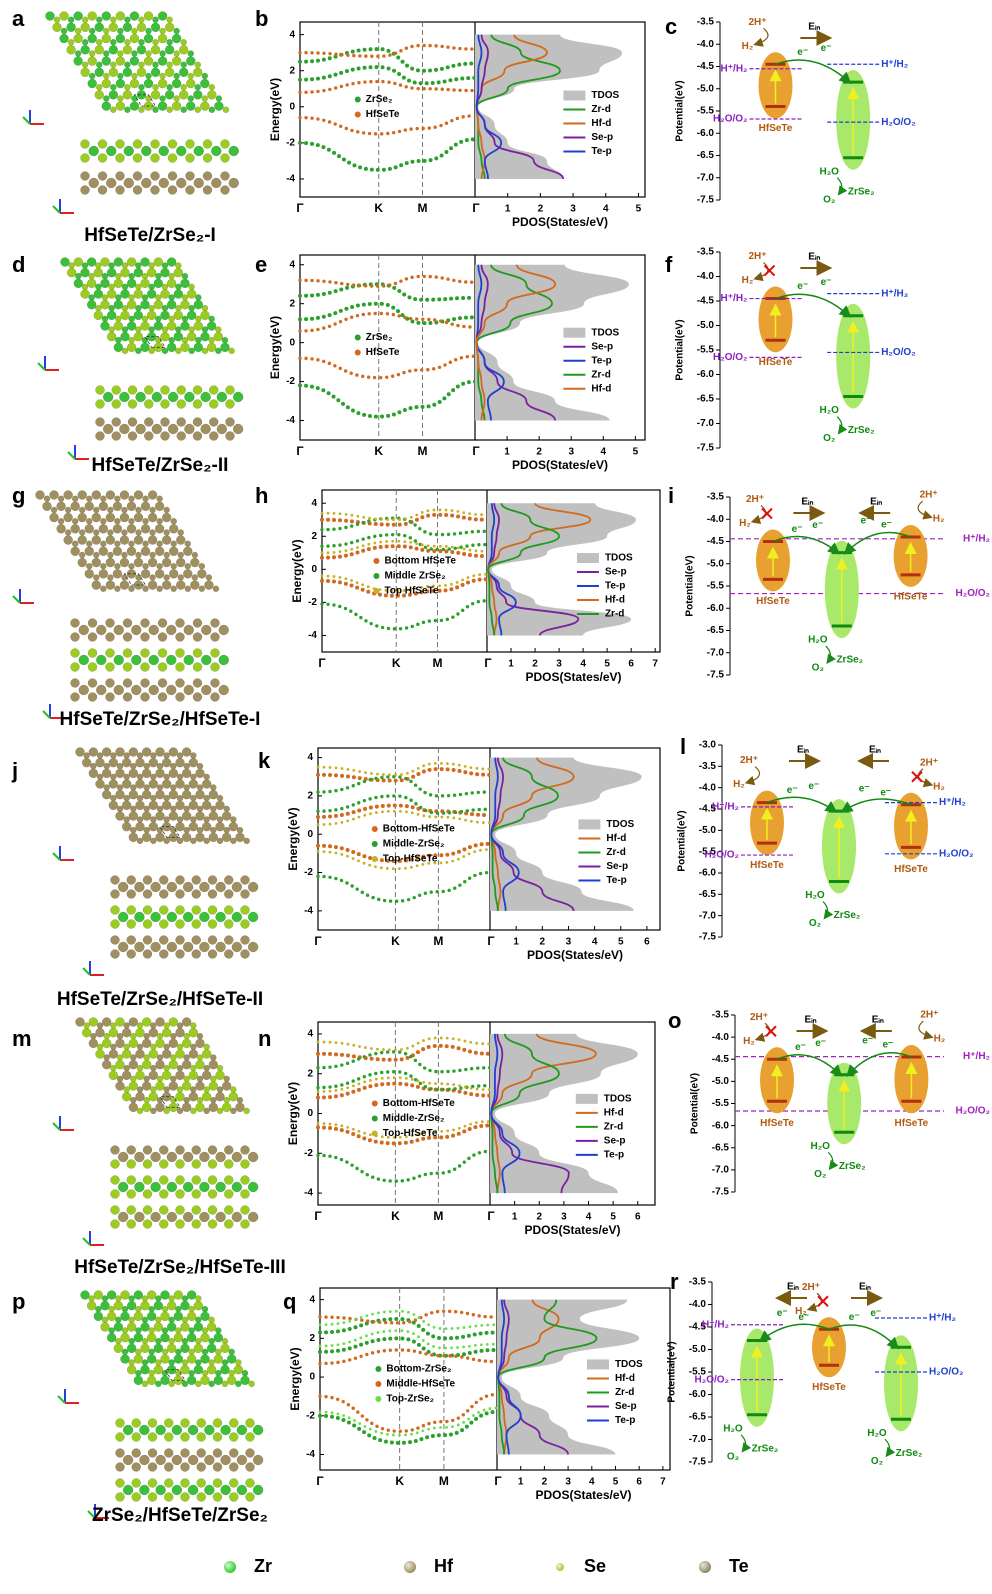  What do you see at coordinates (674, 1281) in the screenshot?
I see `panel-letter: r` at bounding box center [674, 1281].